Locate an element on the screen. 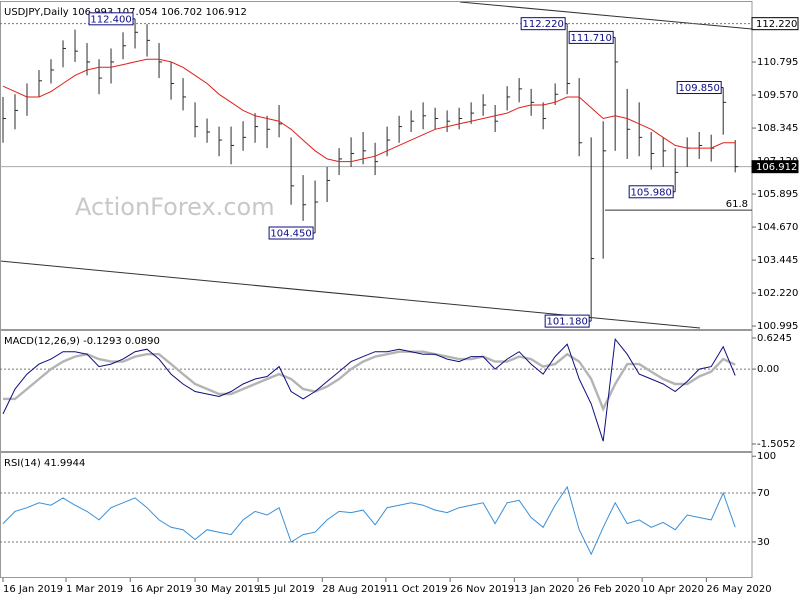 The height and width of the screenshot is (600, 800). y-tick-label: 105.895 is located at coordinates (777, 194).